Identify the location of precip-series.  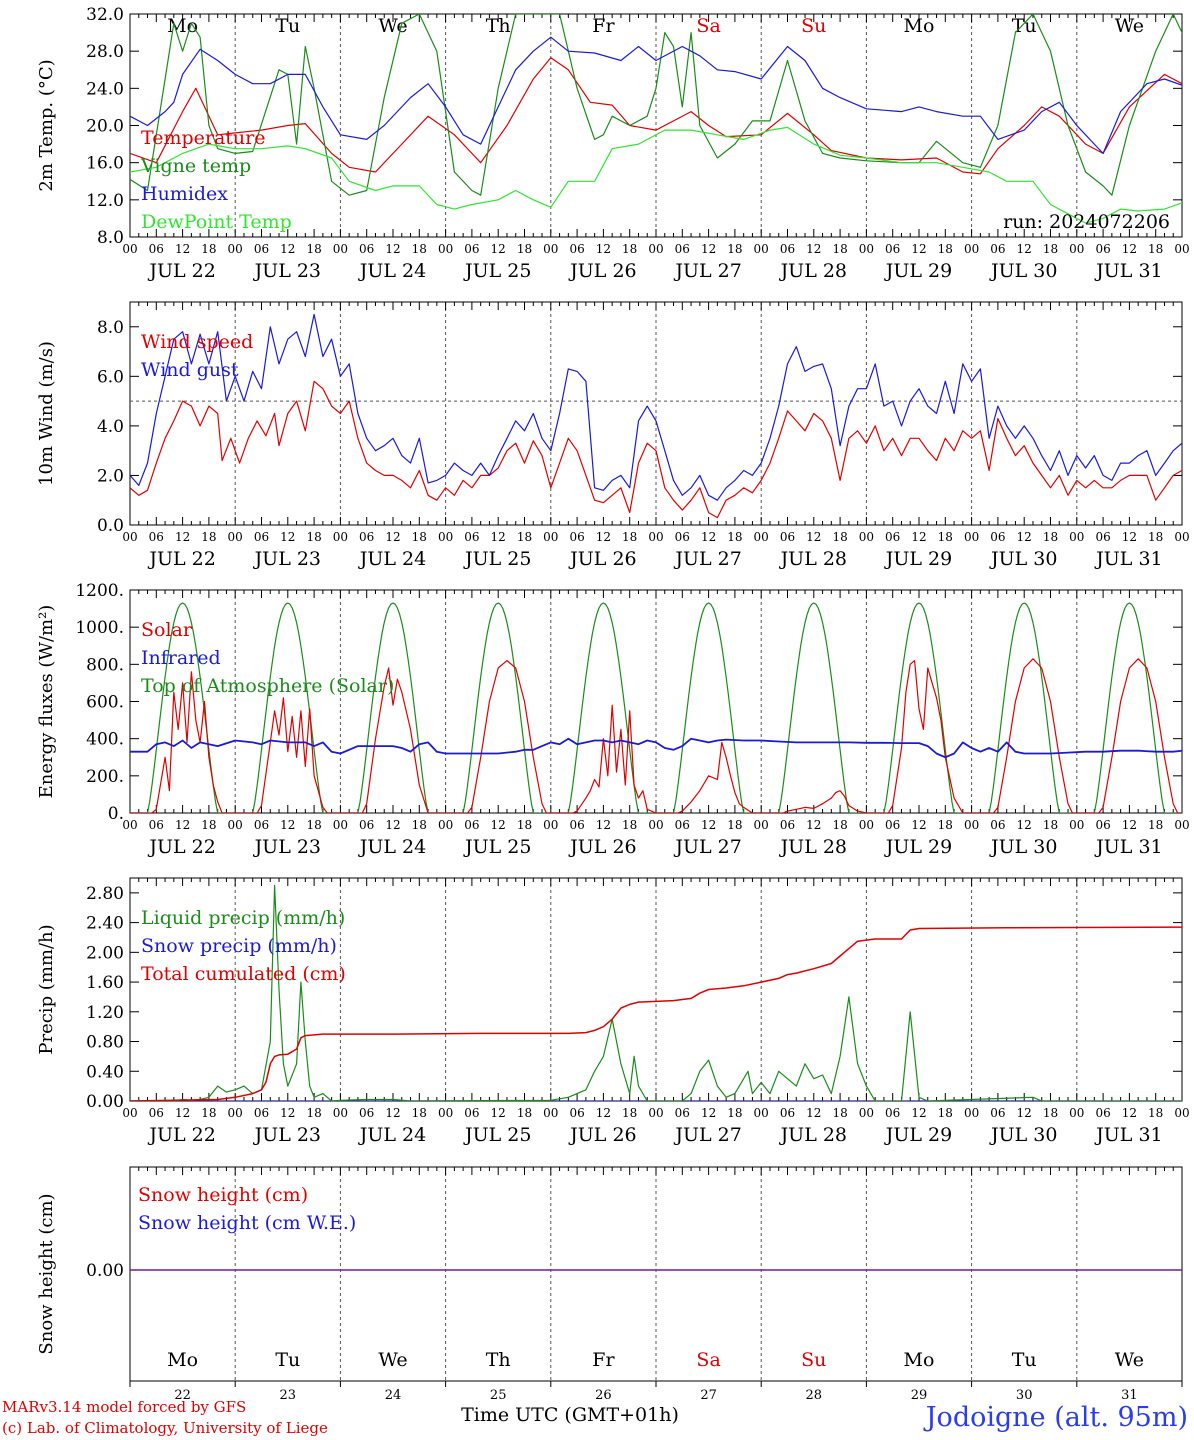
(656, 992).